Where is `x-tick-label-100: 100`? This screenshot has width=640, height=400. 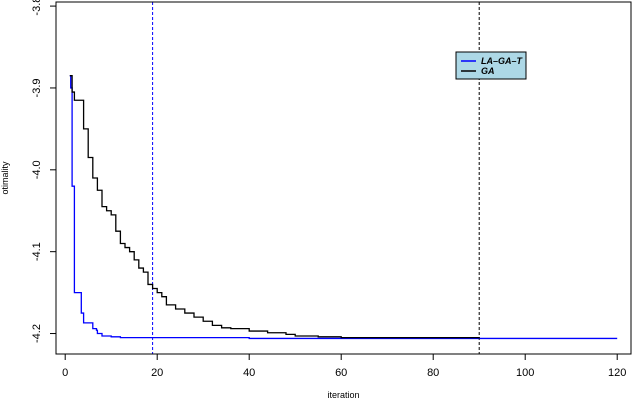 x-tick-label-100: 100 is located at coordinates (525, 373).